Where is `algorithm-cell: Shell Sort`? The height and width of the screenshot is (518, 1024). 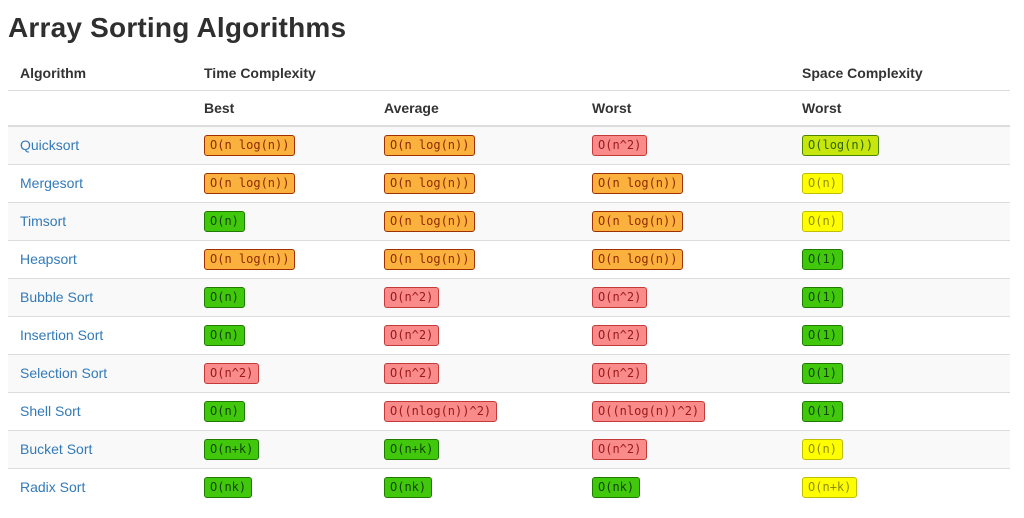
algorithm-cell: Shell Sort is located at coordinates (100, 411).